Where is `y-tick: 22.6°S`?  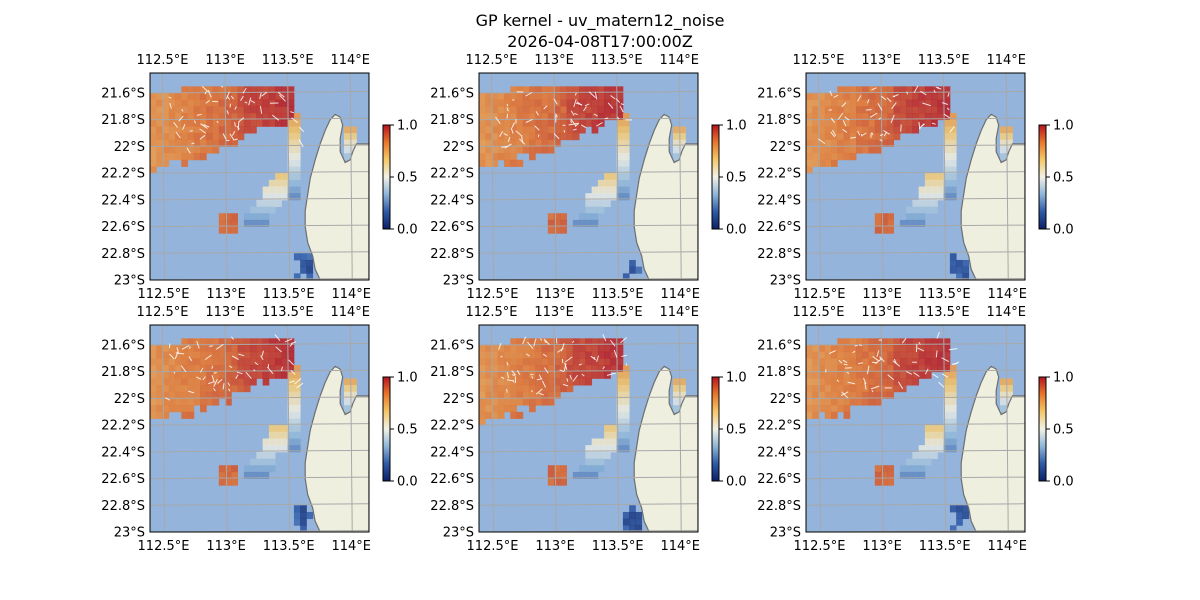 y-tick: 22.6°S is located at coordinates (123, 227).